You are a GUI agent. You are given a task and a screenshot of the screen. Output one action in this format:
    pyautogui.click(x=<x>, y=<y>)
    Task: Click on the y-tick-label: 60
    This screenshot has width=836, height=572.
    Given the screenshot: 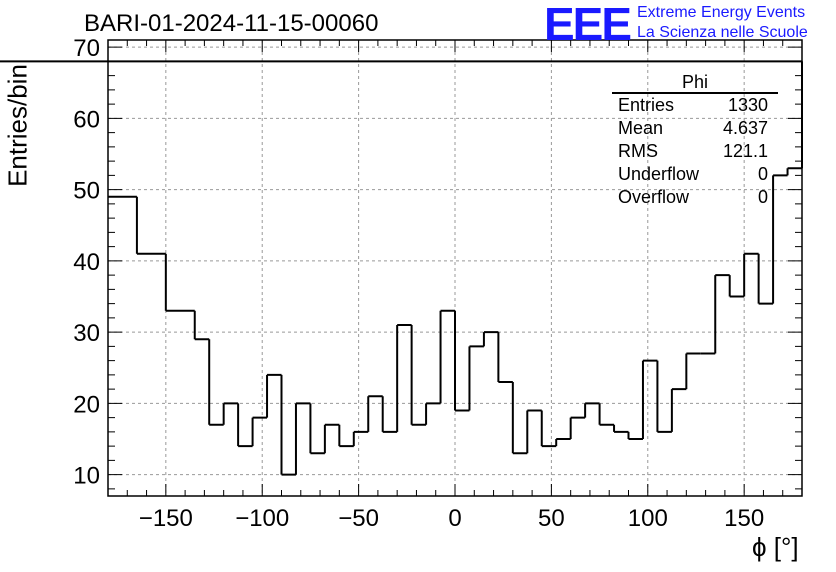 What is the action you would take?
    pyautogui.click(x=86, y=119)
    